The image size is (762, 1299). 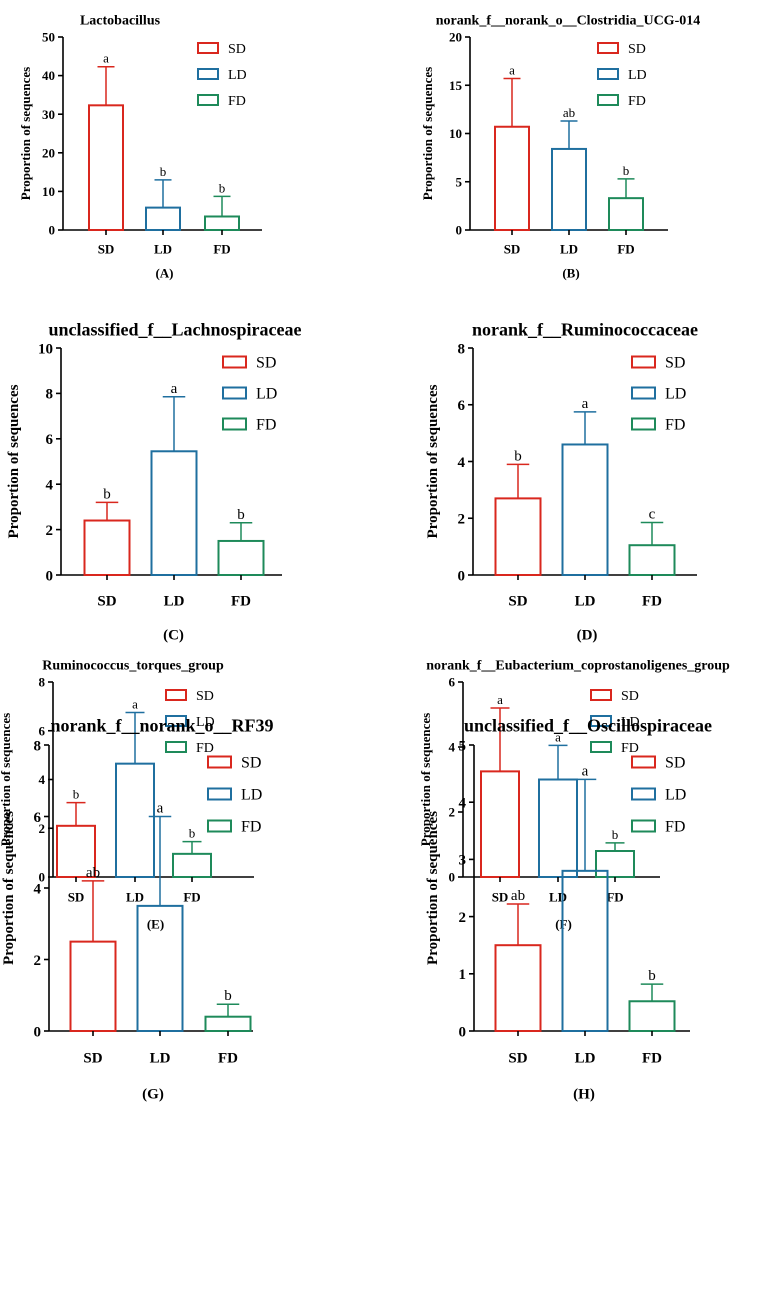 I want to click on y-tick-label: 40, so click(x=48, y=75).